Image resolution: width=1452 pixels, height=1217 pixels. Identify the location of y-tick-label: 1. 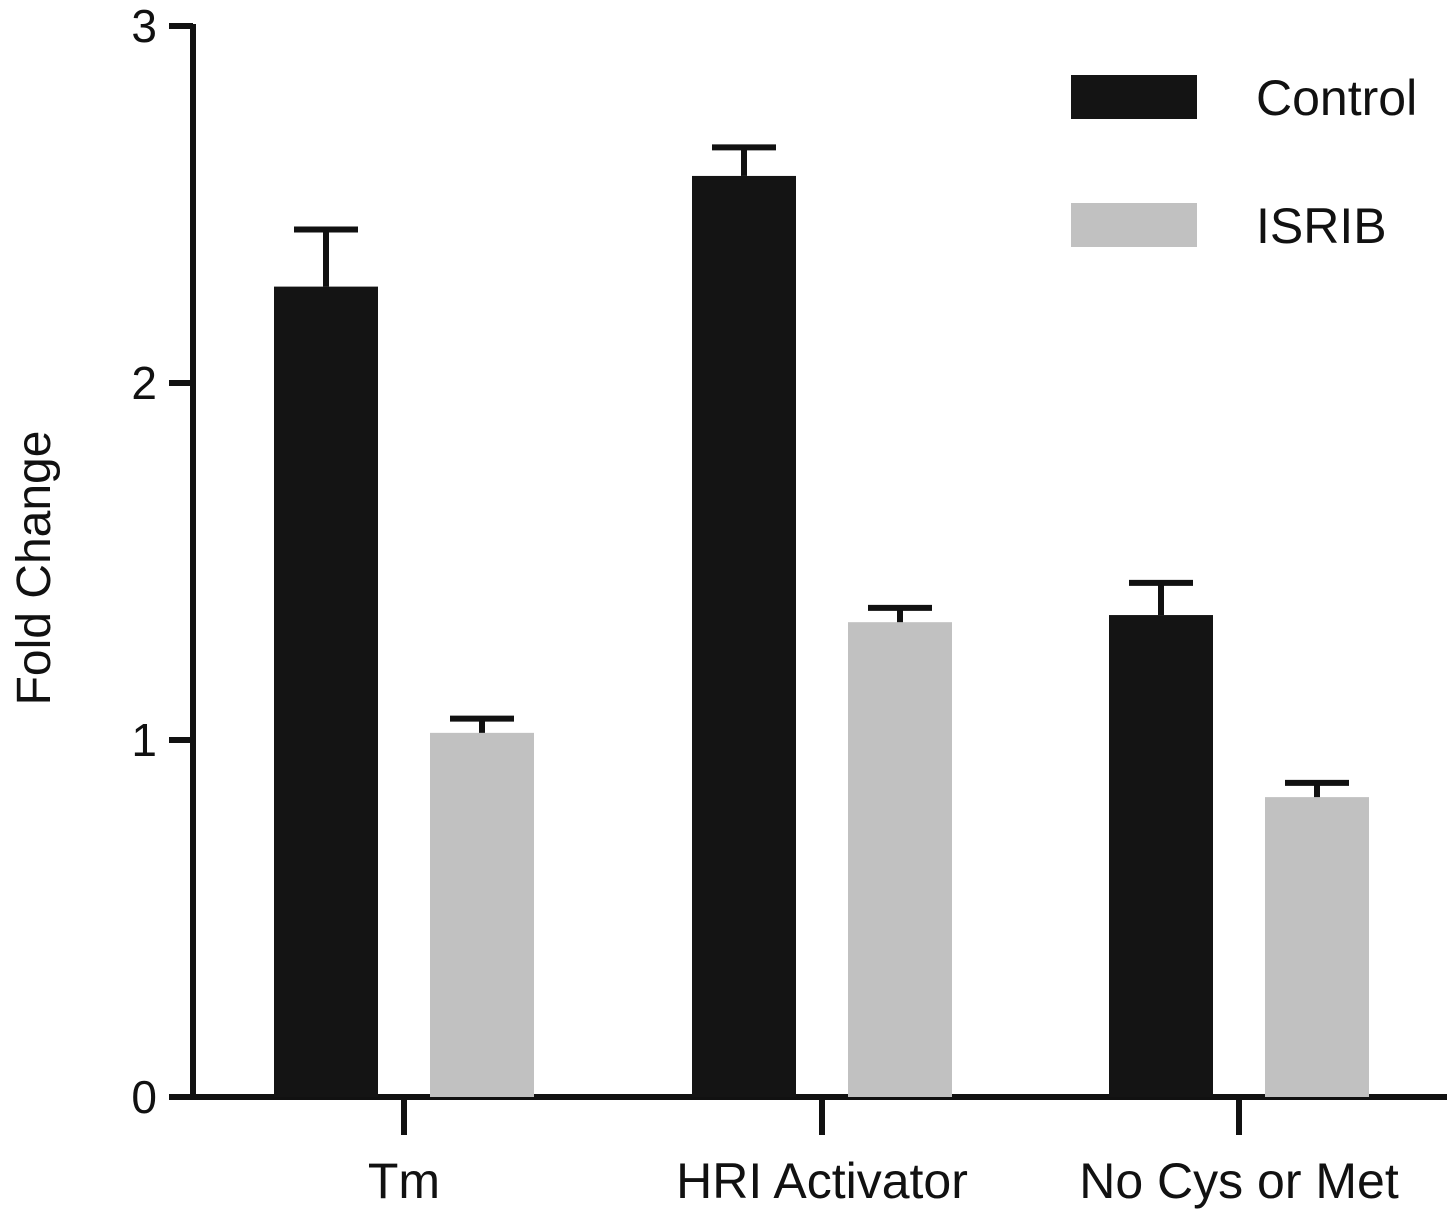
(144, 740).